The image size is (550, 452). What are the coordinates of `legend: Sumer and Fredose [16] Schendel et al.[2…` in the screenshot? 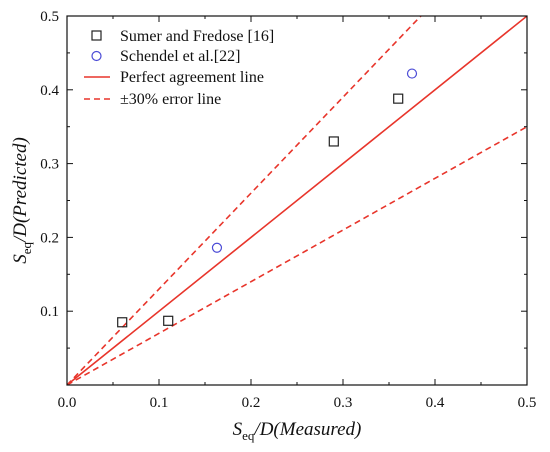 It's located at (179, 68).